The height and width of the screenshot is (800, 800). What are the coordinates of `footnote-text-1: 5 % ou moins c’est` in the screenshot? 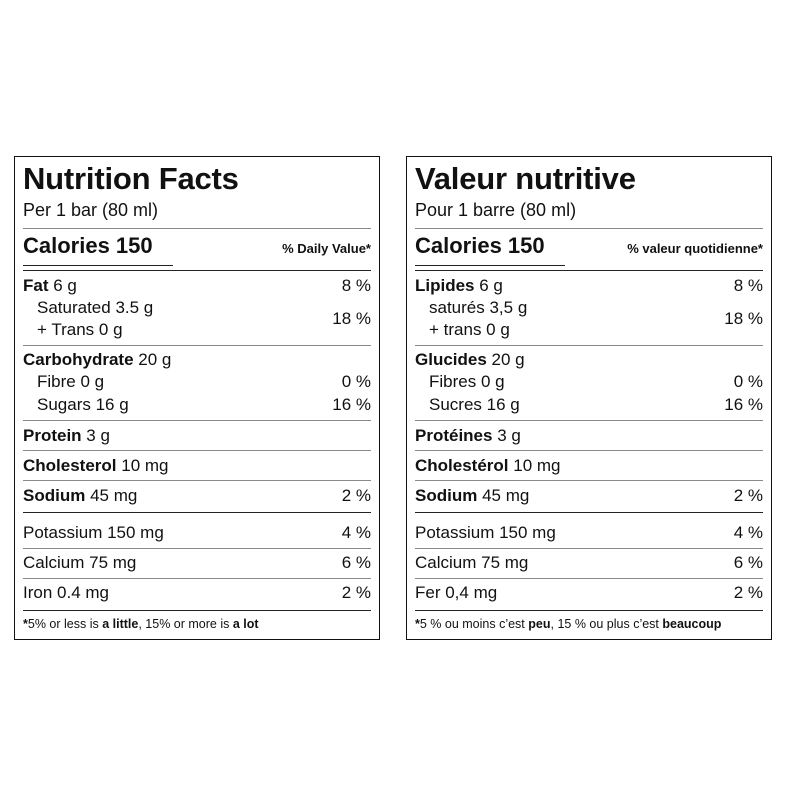 It's located at (474, 624).